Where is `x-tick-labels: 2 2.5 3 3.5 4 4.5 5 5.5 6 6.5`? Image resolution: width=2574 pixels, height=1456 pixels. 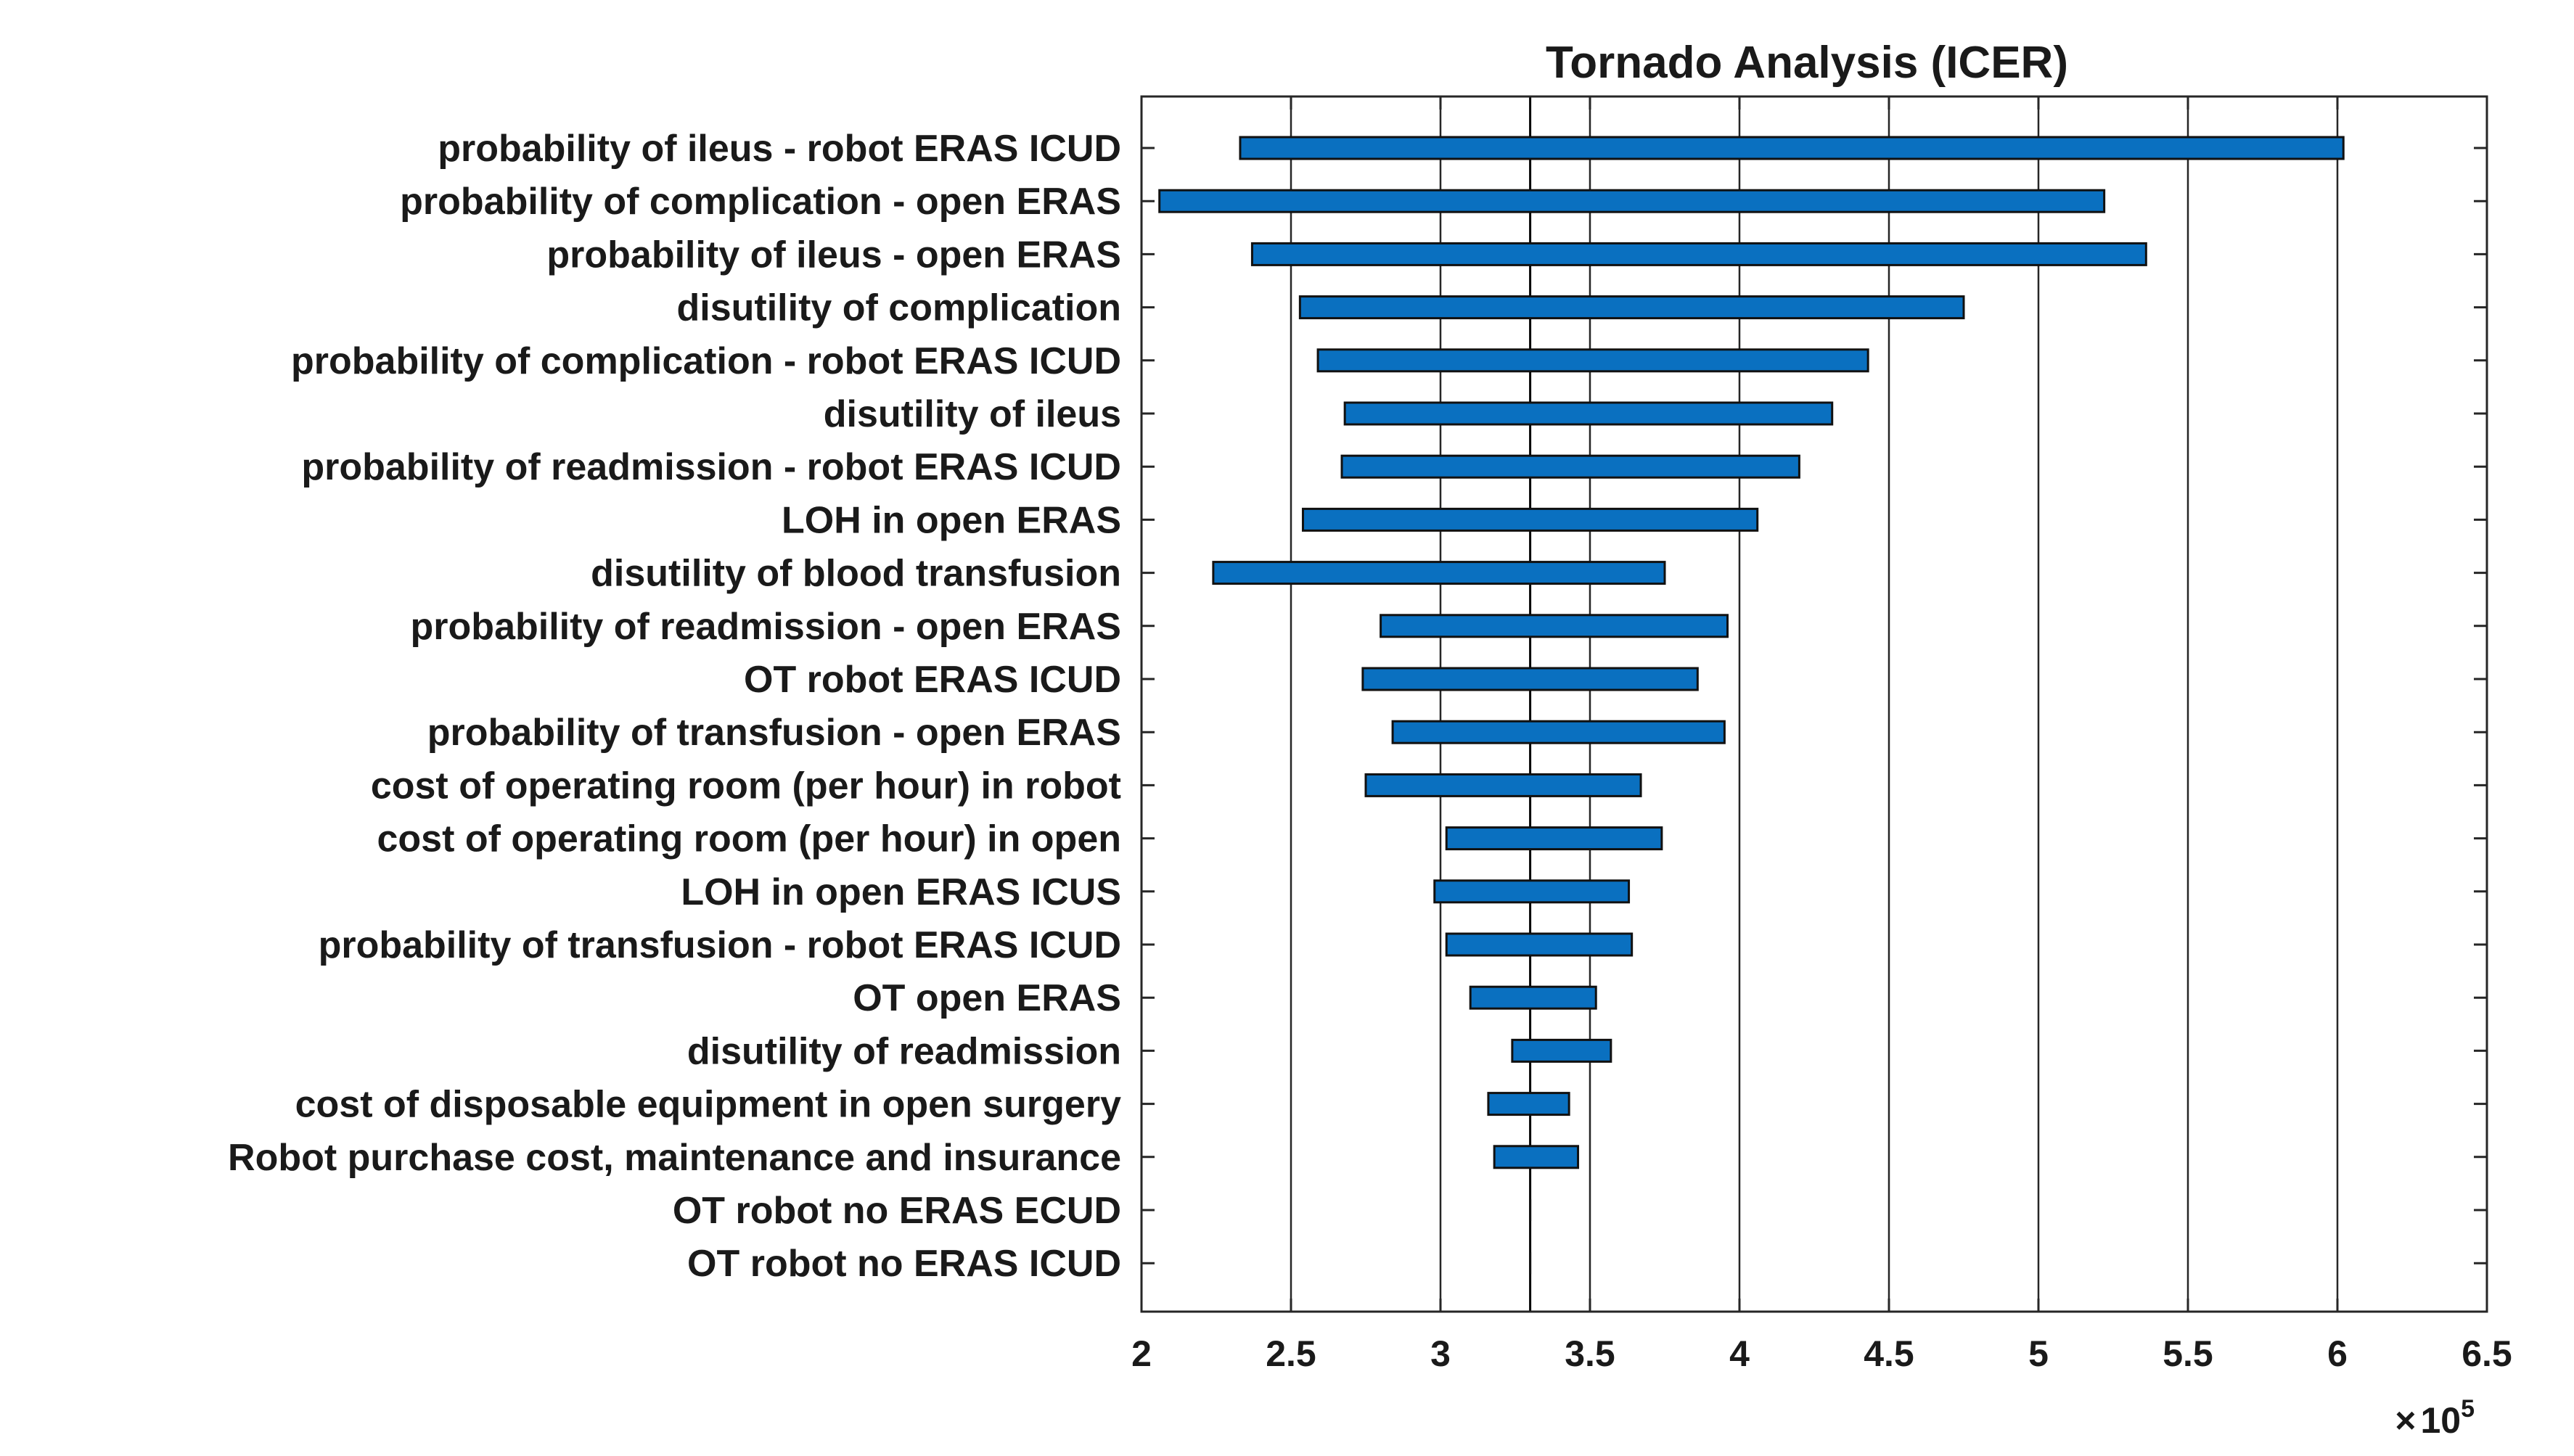
x-tick-labels: 2 2.5 3 3.5 4 4.5 5 5.5 6 6.5 is located at coordinates (1822, 1353).